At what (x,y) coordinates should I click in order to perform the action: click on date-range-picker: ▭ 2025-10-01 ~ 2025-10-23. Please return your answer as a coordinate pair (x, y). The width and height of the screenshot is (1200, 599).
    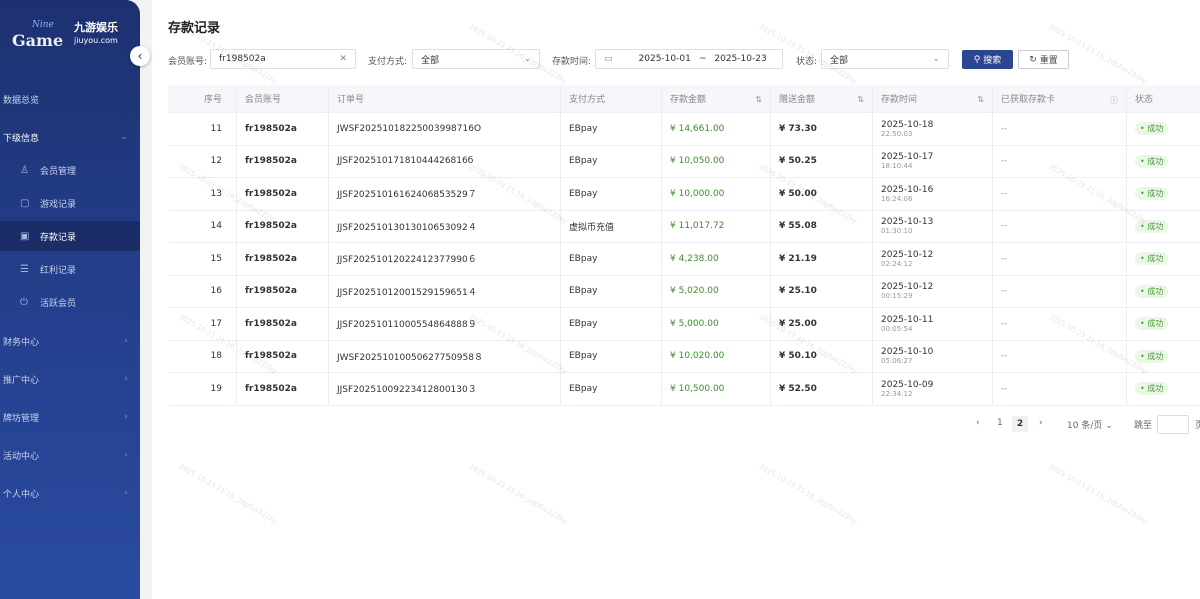
    Looking at the image, I should click on (689, 59).